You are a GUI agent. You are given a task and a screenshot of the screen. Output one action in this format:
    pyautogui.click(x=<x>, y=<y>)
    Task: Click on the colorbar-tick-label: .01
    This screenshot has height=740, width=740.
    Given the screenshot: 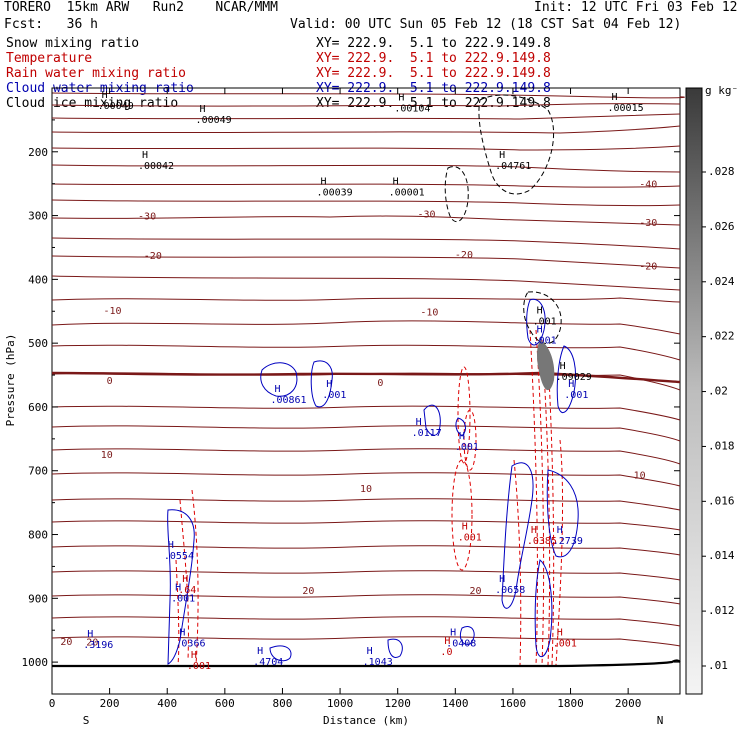 What is the action you would take?
    pyautogui.click(x=718, y=665)
    